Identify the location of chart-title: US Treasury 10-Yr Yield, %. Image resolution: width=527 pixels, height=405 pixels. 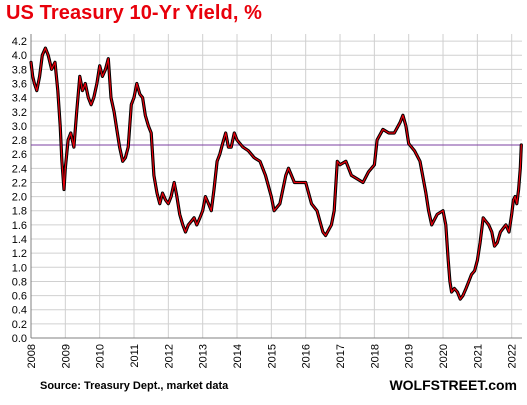
(134, 13).